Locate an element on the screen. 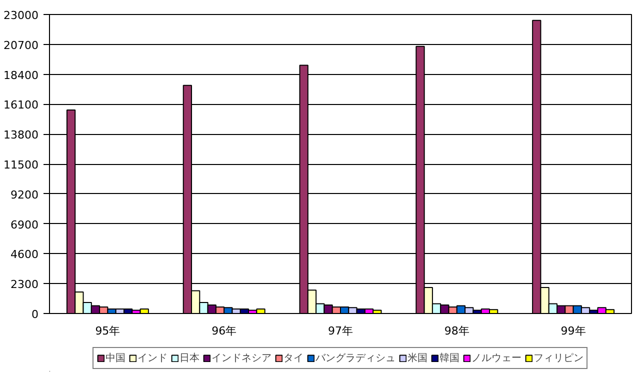 This screenshot has height=380, width=641. legend-label: 韓国 is located at coordinates (450, 358).